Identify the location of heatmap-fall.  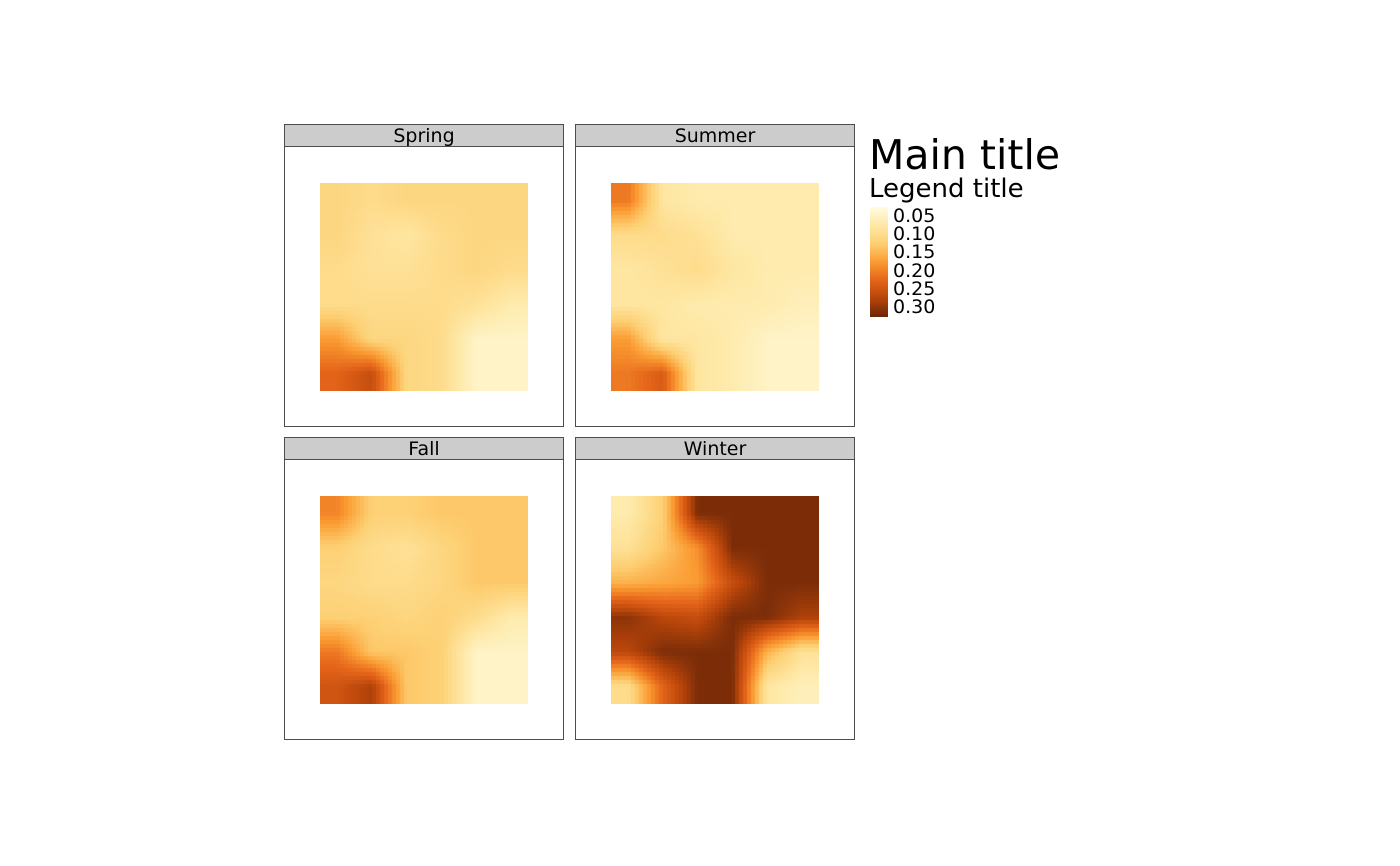
(424, 600).